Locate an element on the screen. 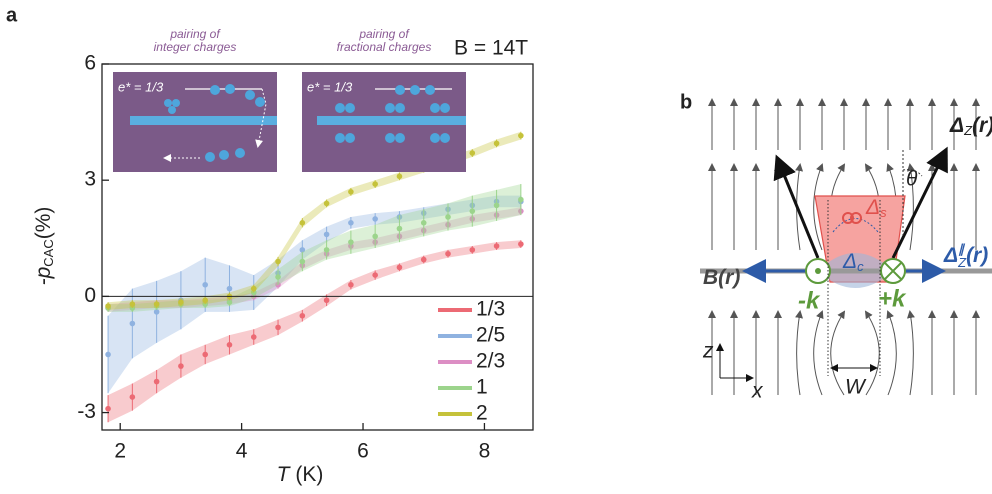  pair-icon is located at coordinates (848, 218).